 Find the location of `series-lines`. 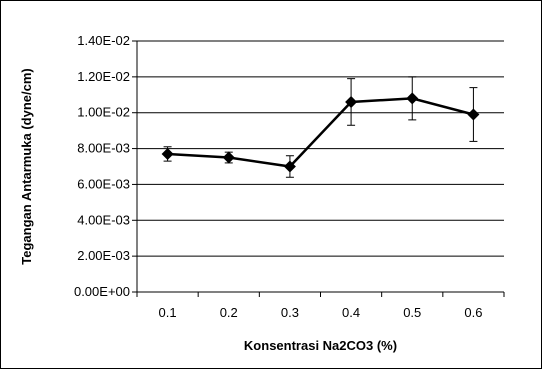

series-lines is located at coordinates (320, 132).